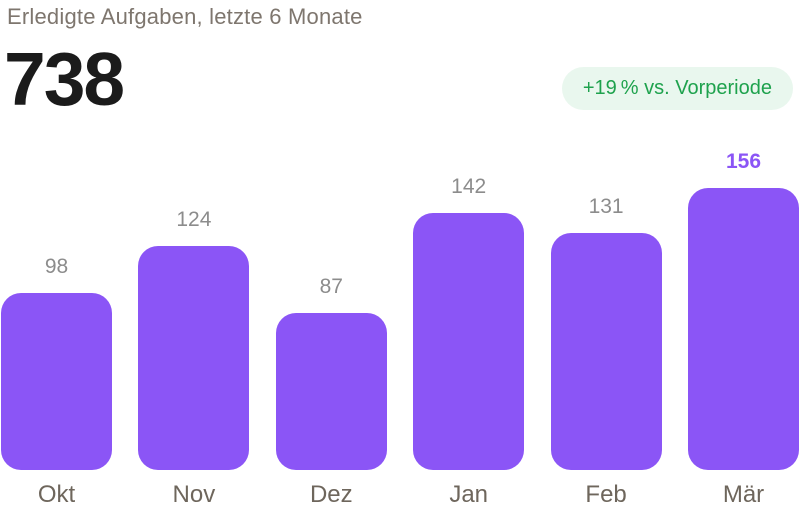  I want to click on chart-title: Erledigte Aufgaben, letzte 6 Monate, so click(185, 16).